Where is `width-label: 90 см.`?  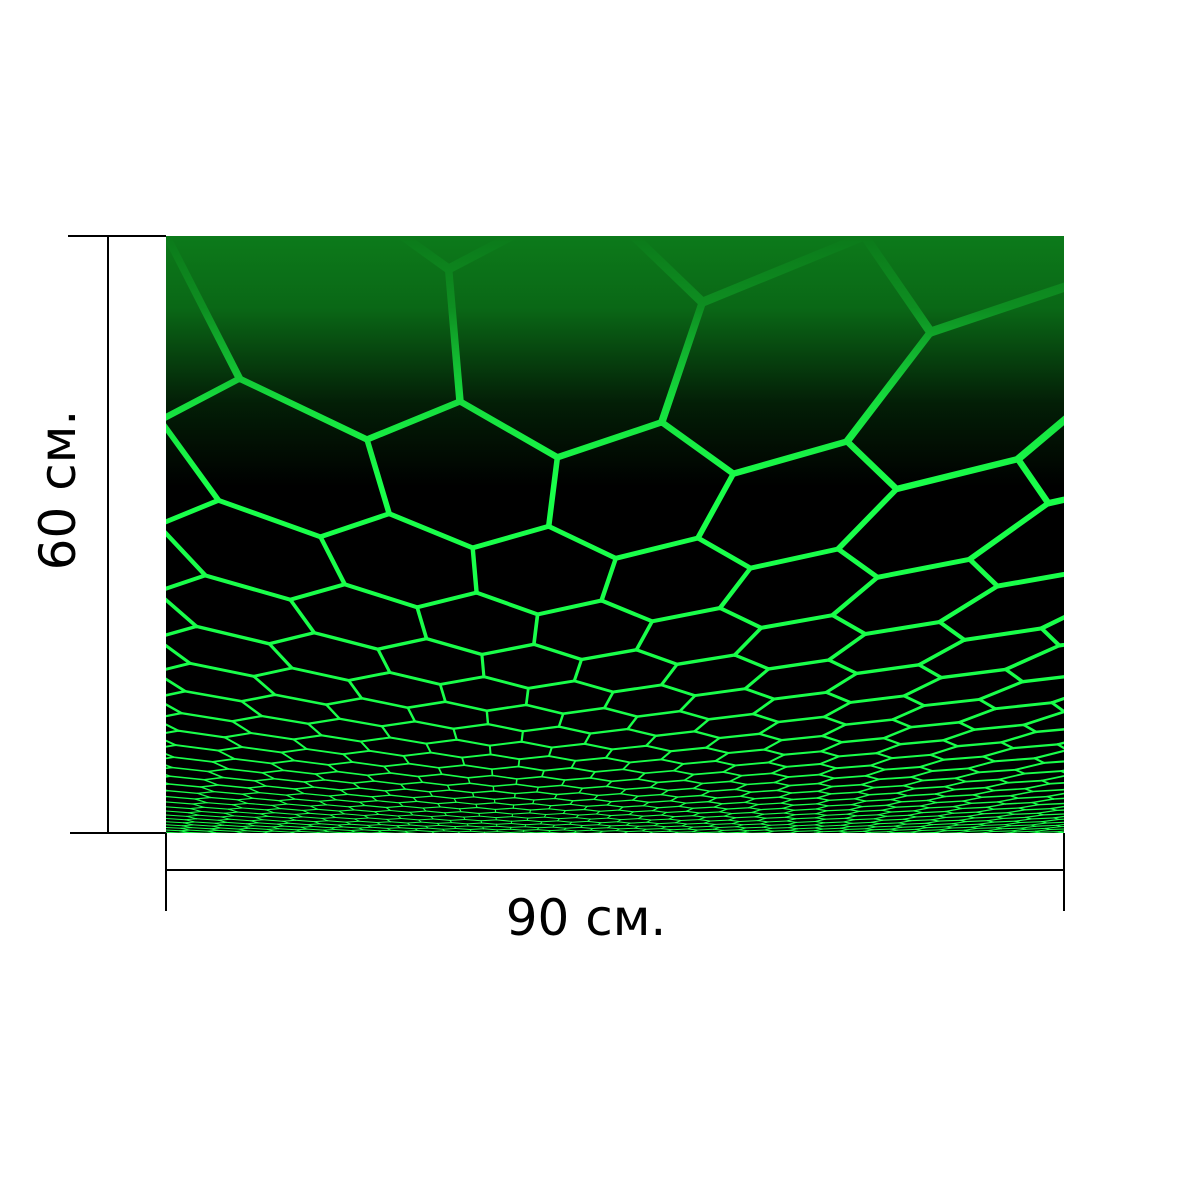
width-label: 90 см. is located at coordinates (586, 918).